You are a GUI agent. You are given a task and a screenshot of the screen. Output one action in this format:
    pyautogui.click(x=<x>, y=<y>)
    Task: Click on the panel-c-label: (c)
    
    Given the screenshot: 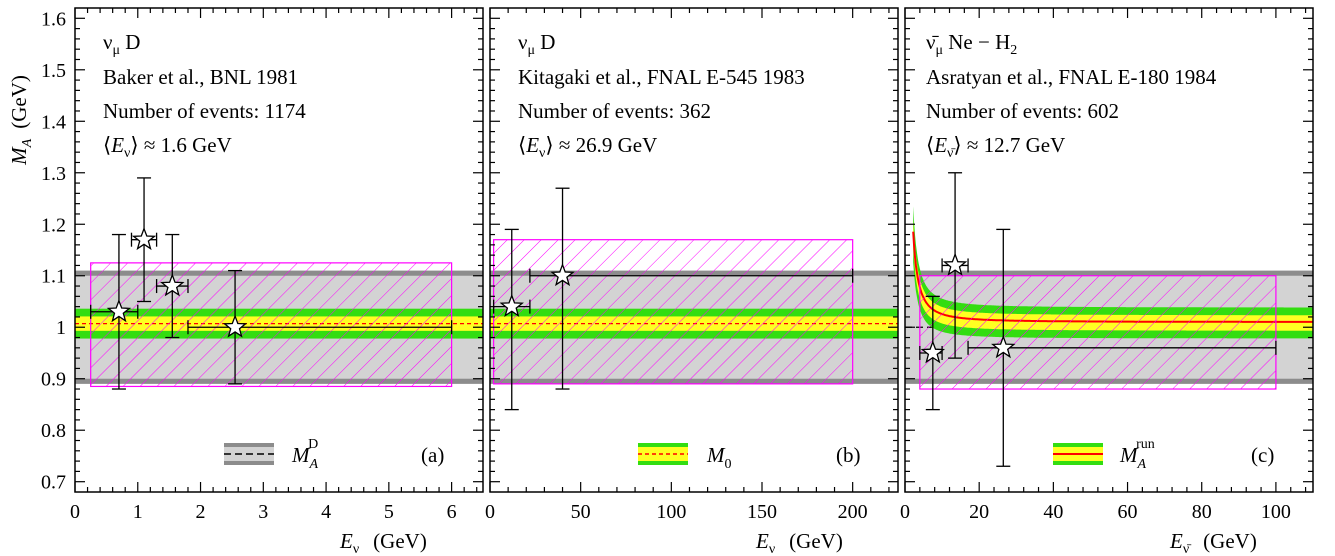 What is the action you would take?
    pyautogui.click(x=1262, y=455)
    